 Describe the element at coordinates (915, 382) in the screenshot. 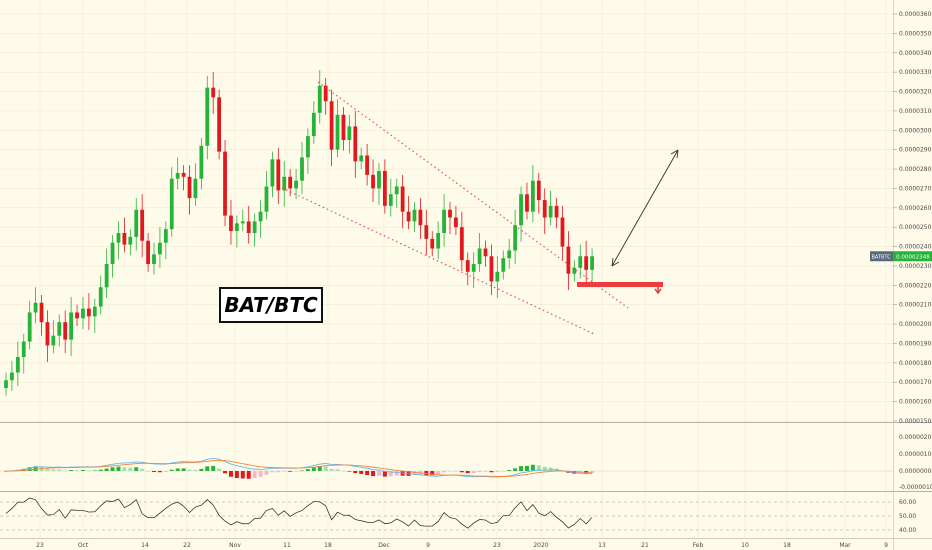

I see `price-tick-label: 0.00001700` at that location.